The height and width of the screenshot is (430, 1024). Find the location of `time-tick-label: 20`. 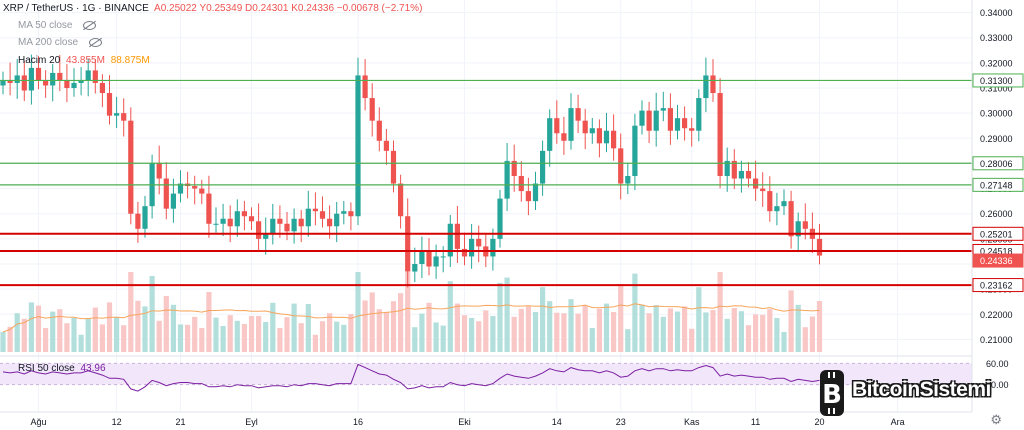

time-tick-label: 20 is located at coordinates (819, 422).